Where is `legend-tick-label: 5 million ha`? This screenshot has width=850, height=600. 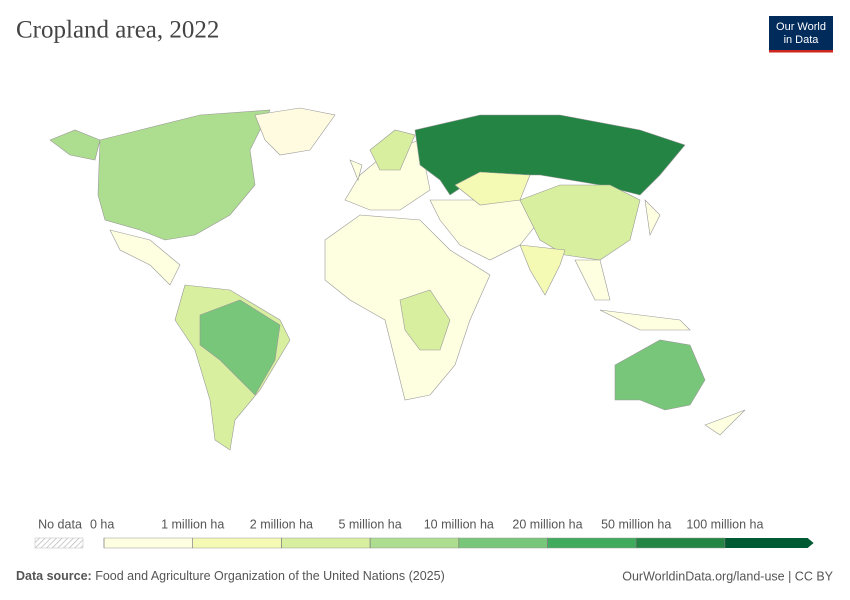 legend-tick-label: 5 million ha is located at coordinates (369, 524).